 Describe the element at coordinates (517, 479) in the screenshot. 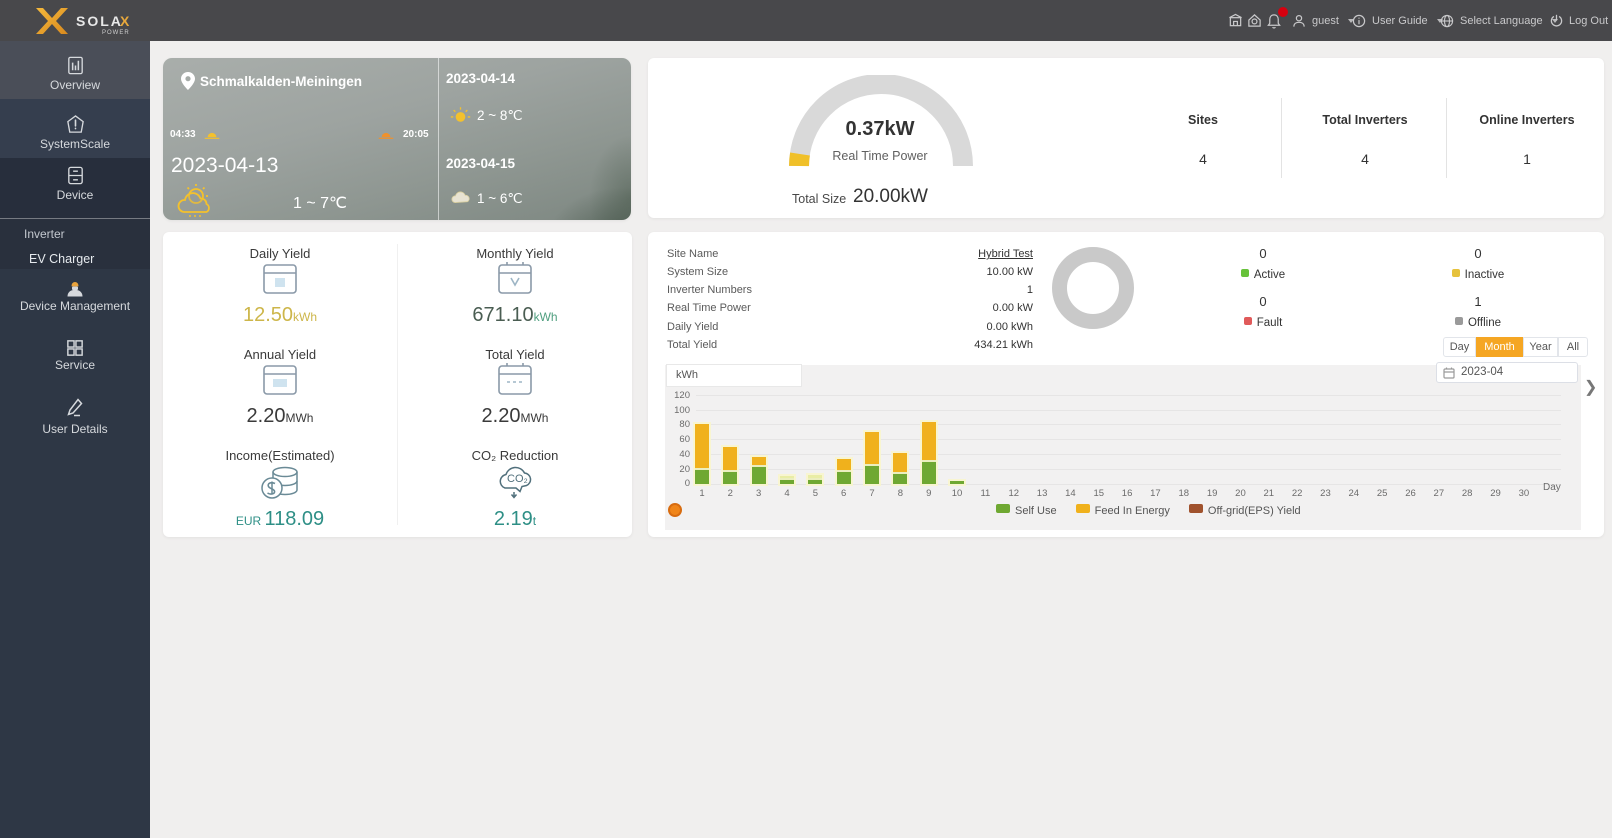

I see `svg-text: CO₂` at that location.